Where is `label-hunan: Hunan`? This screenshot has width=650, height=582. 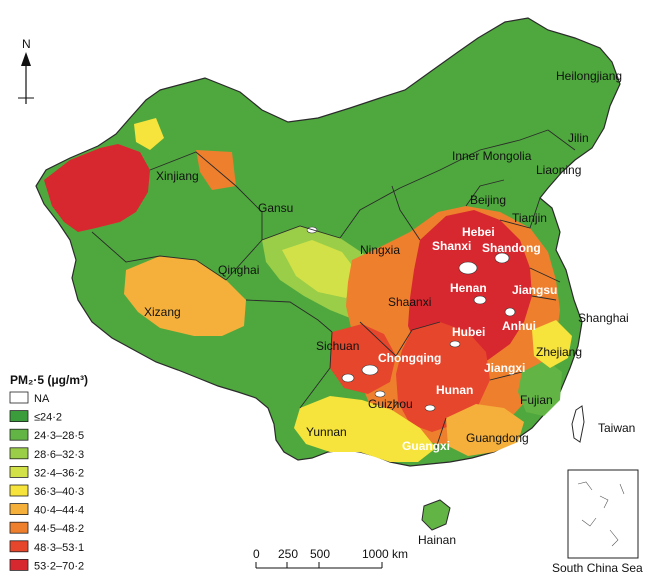
label-hunan: Hunan is located at coordinates (454, 390).